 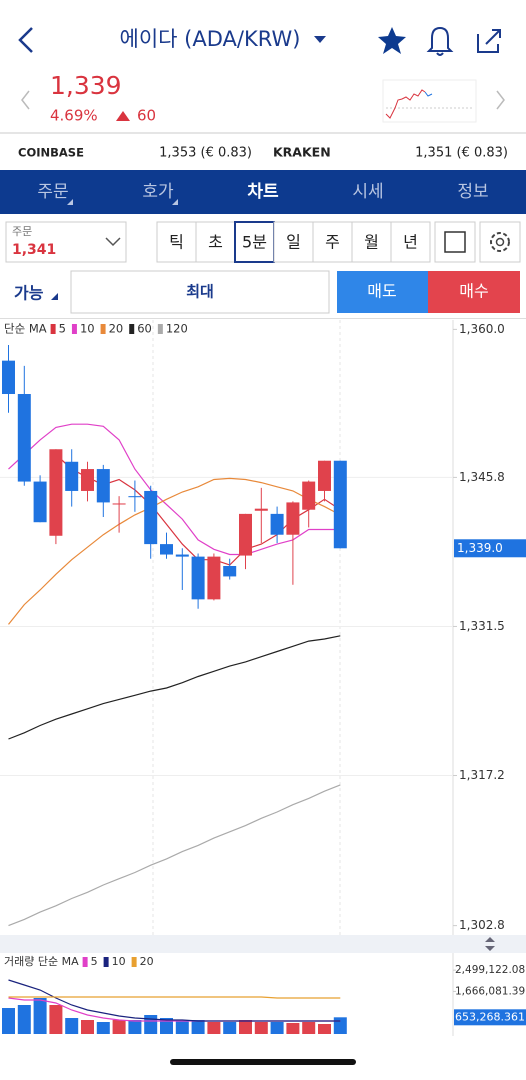 What do you see at coordinates (392, 40) in the screenshot?
I see `favorite-star` at bounding box center [392, 40].